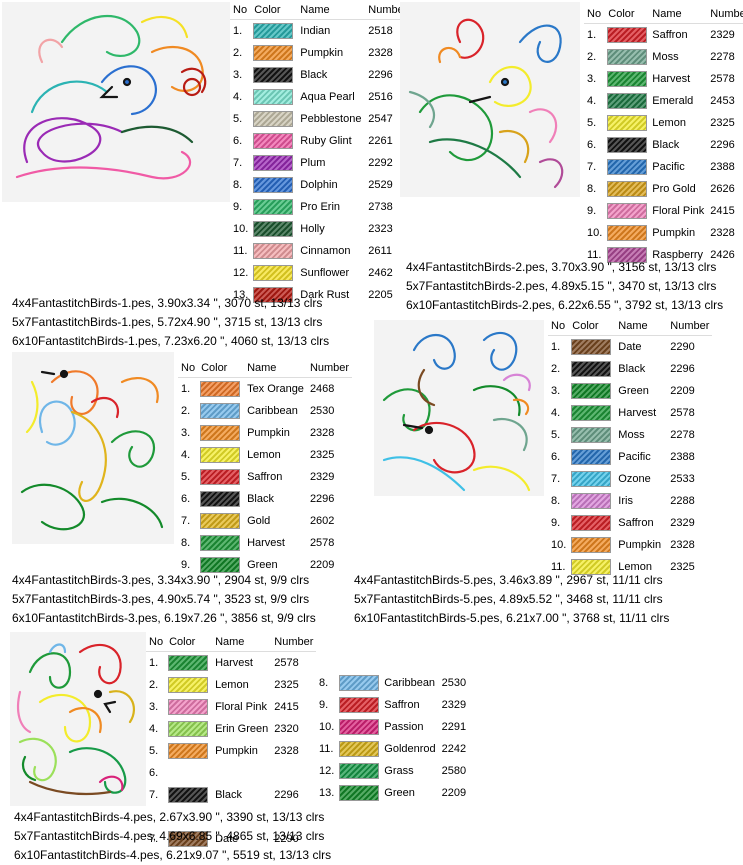  What do you see at coordinates (678, 189) in the screenshot?
I see `thread-name: Pro Gold` at bounding box center [678, 189].